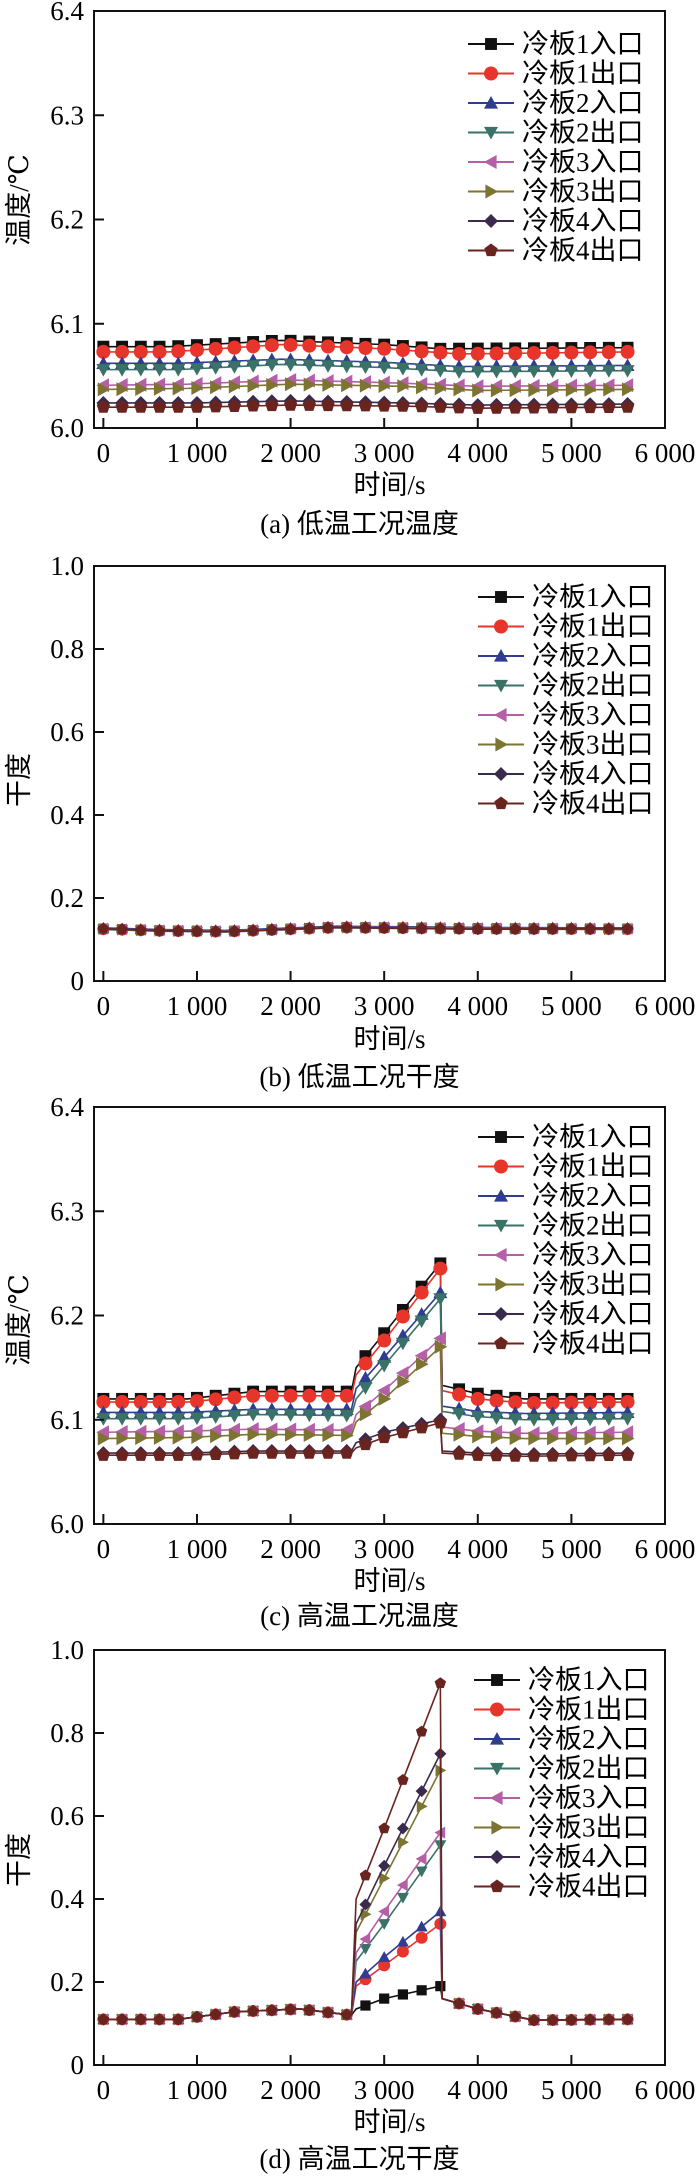  I want to click on legend-item: 冷板4入口, so click(566, 774).